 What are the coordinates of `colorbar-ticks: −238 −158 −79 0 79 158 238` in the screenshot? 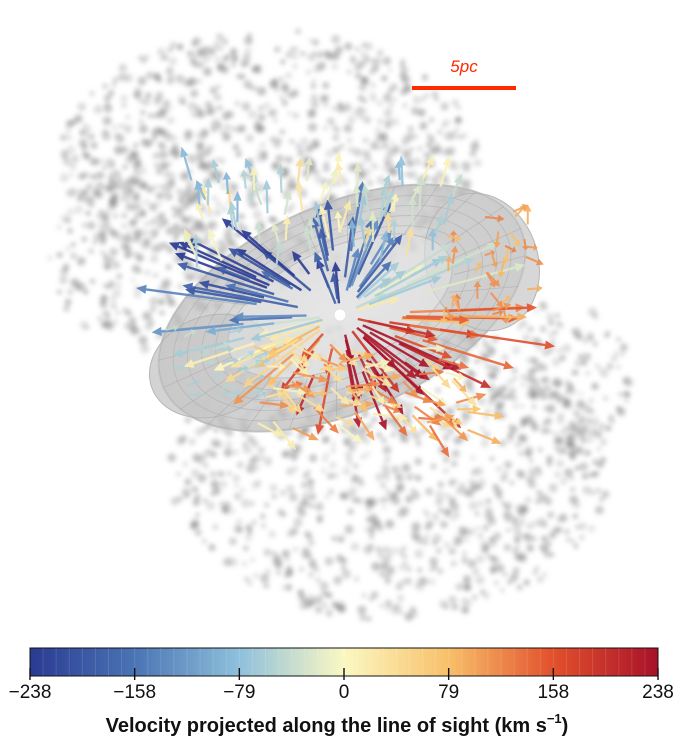 It's located at (341, 685).